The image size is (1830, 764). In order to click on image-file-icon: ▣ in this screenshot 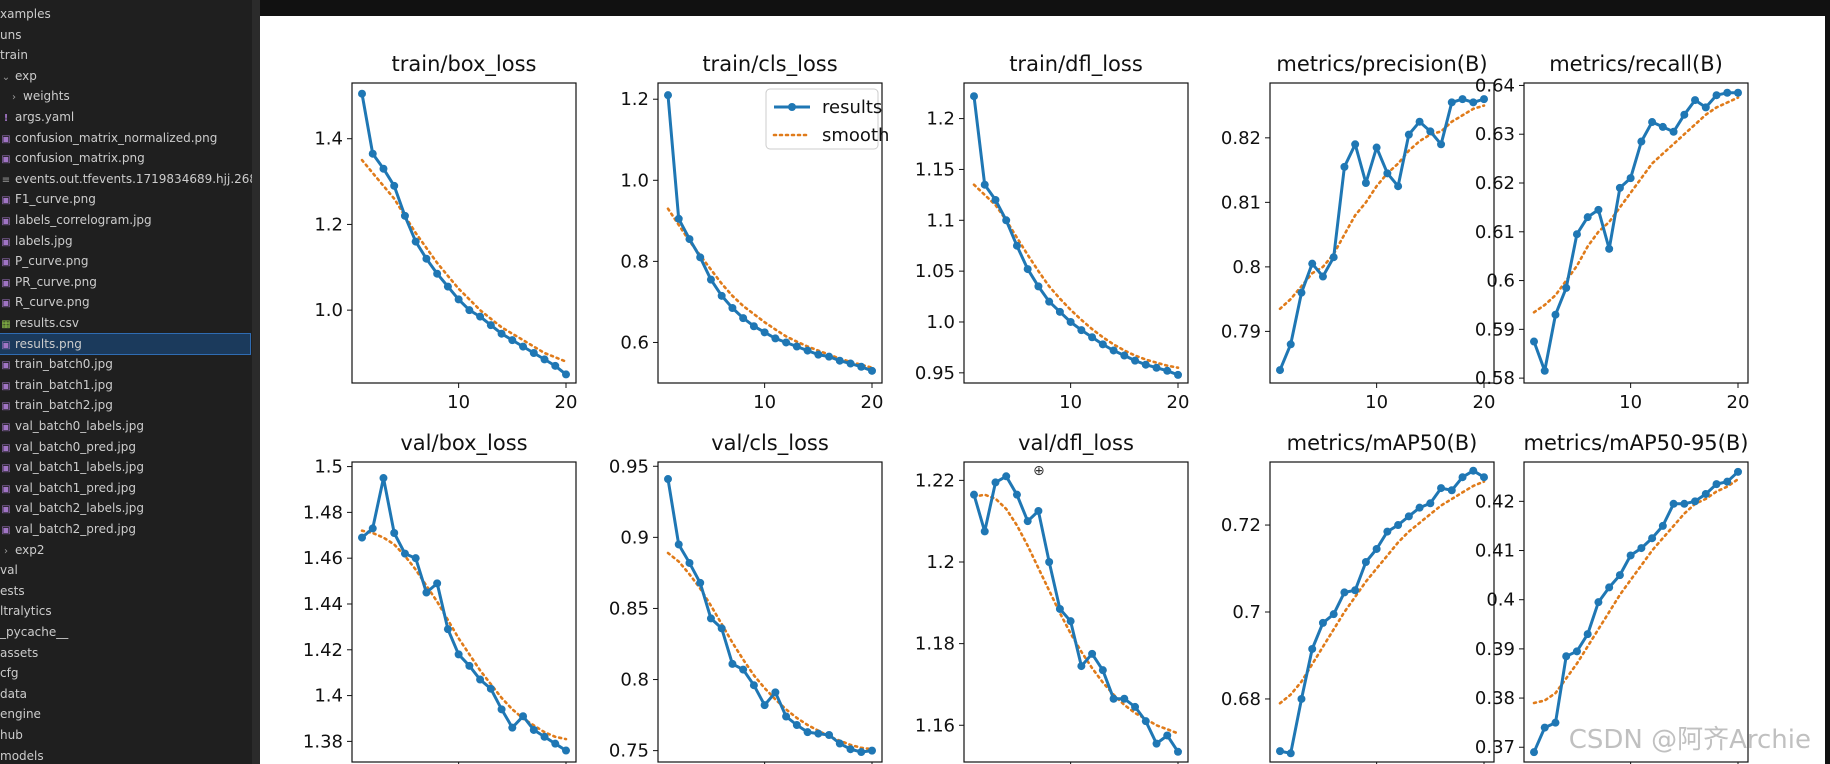, I will do `click(6, 160)`.